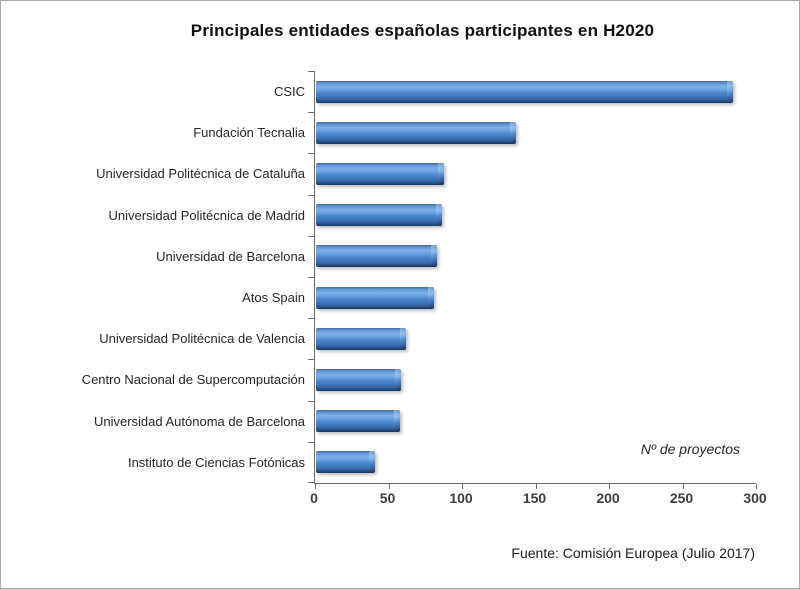 This screenshot has height=589, width=800. What do you see at coordinates (755, 498) in the screenshot?
I see `x-tick-label: 300` at bounding box center [755, 498].